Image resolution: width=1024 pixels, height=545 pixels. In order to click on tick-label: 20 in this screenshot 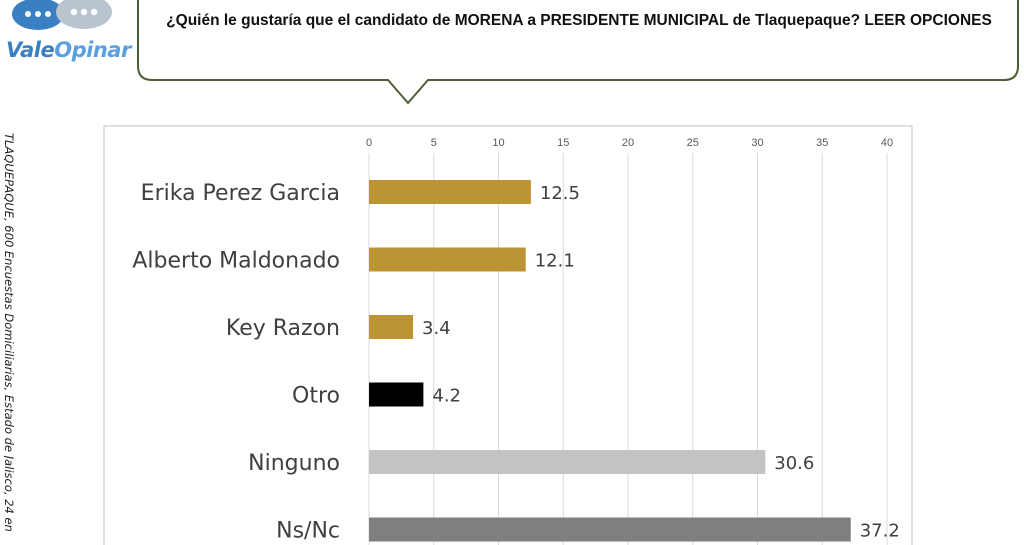, I will do `click(628, 143)`.